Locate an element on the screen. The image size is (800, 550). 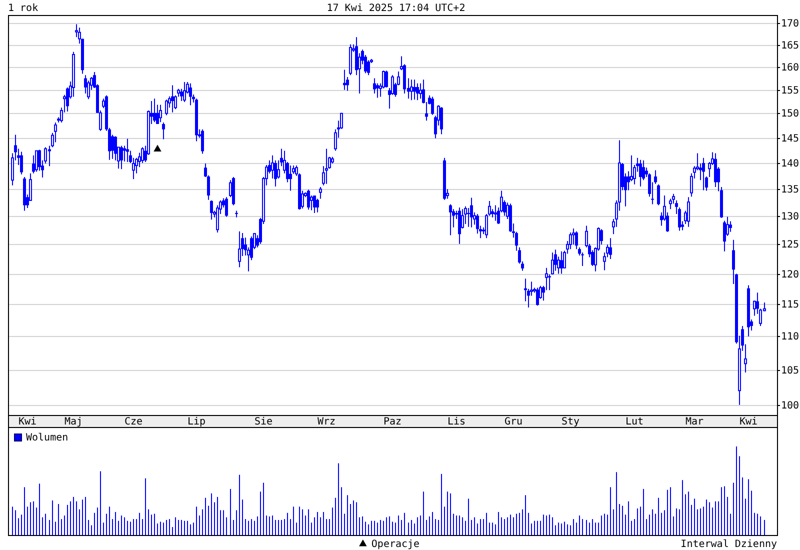
y-tick-label: 150 is located at coordinates (790, 113).